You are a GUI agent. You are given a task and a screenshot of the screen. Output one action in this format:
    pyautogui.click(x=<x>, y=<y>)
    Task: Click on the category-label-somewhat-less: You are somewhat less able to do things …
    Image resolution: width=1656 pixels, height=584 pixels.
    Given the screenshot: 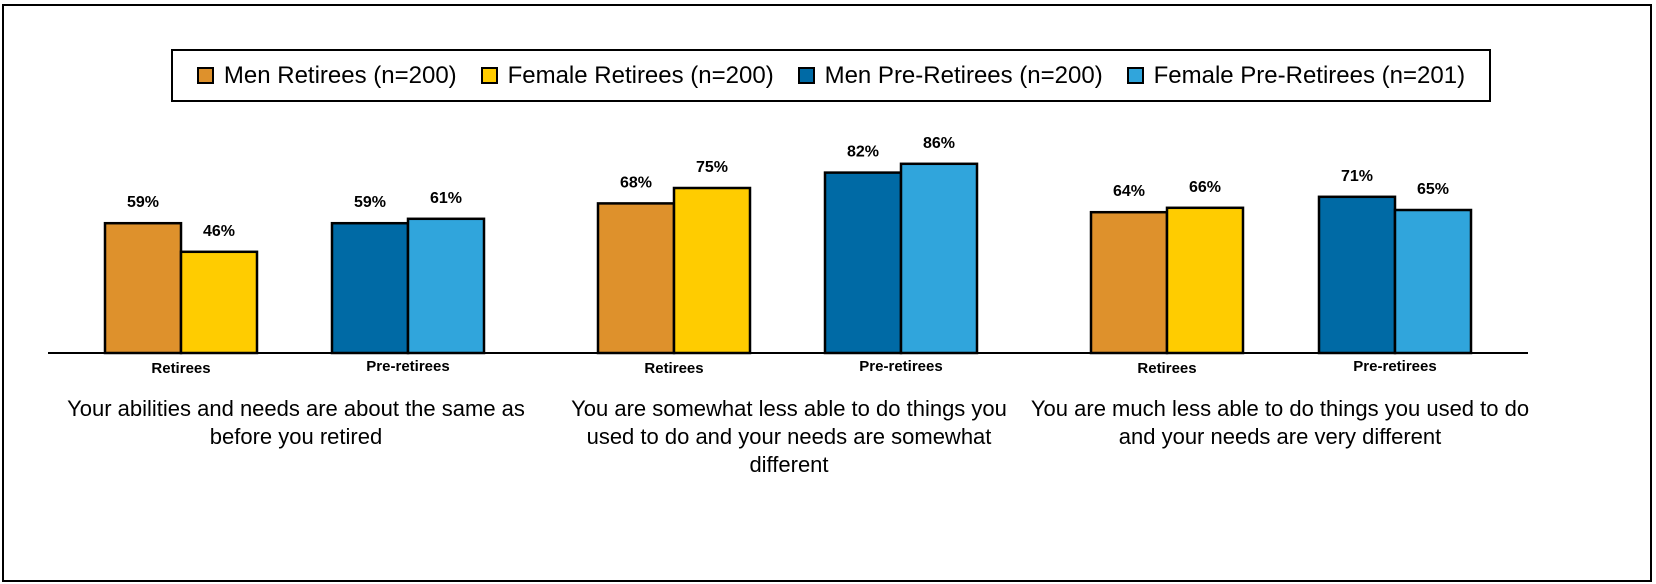 What is the action you would take?
    pyautogui.click(x=789, y=436)
    